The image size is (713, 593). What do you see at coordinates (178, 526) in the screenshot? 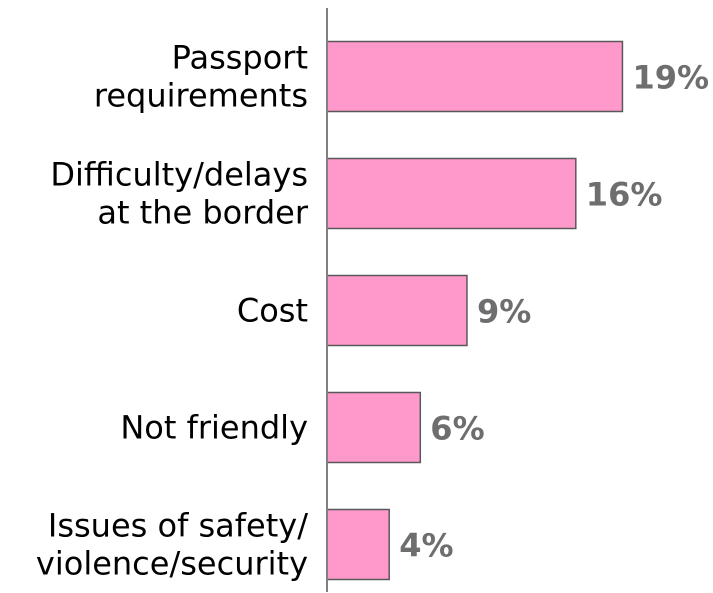
I see `category-label: Issues of safety/` at bounding box center [178, 526].